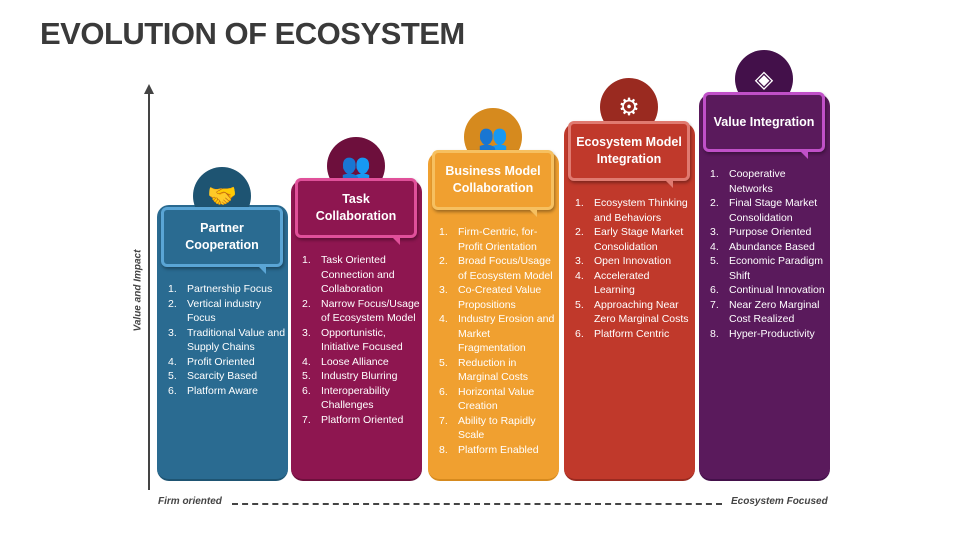 Image resolution: width=960 pixels, height=540 pixels. I want to click on list-item-text: Broad Focus/Usage of Ecosystem Model, so click(505, 268).